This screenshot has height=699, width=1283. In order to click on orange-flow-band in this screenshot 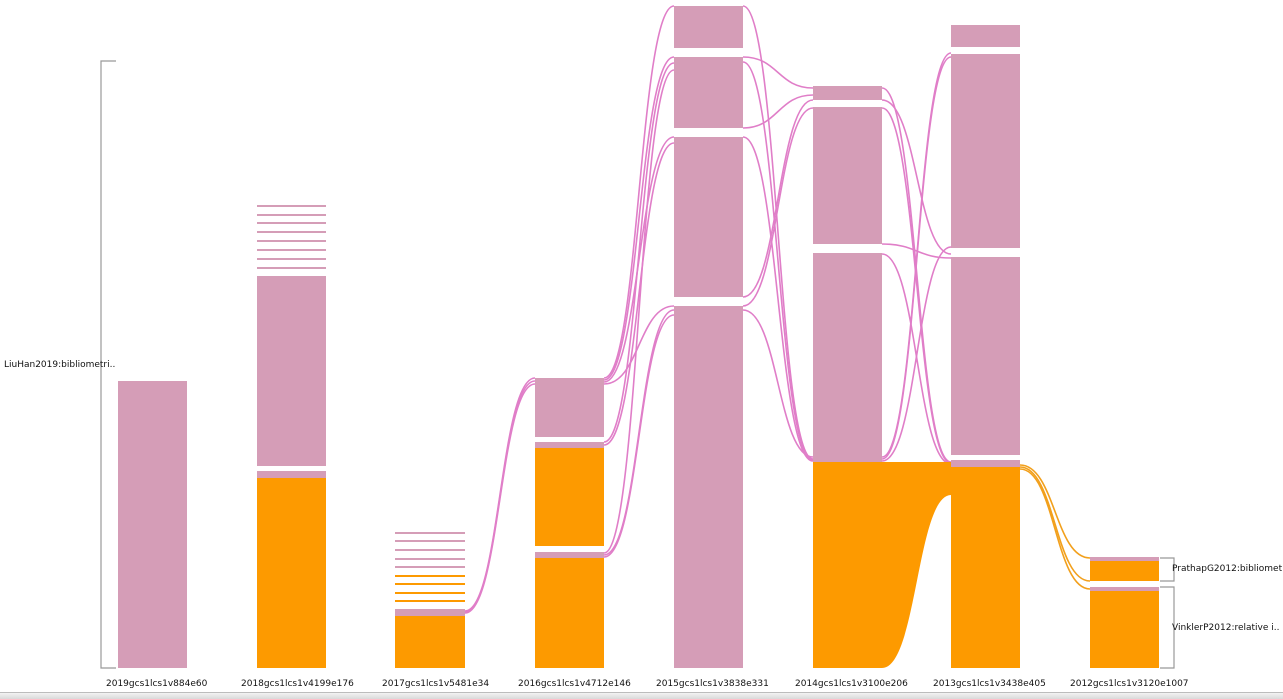, I will do `click(916, 565)`.